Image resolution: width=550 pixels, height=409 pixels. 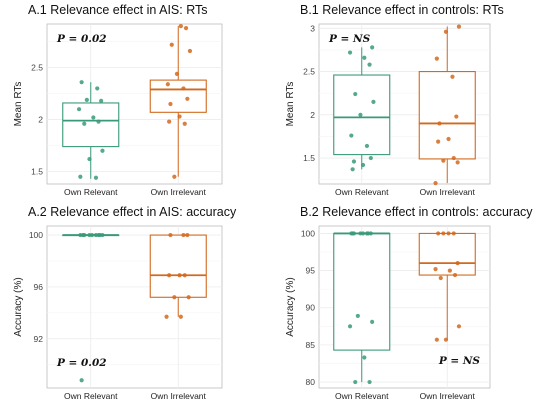 What do you see at coordinates (448, 396) in the screenshot?
I see `x-category-label-B2: Own Irrelevant` at bounding box center [448, 396].